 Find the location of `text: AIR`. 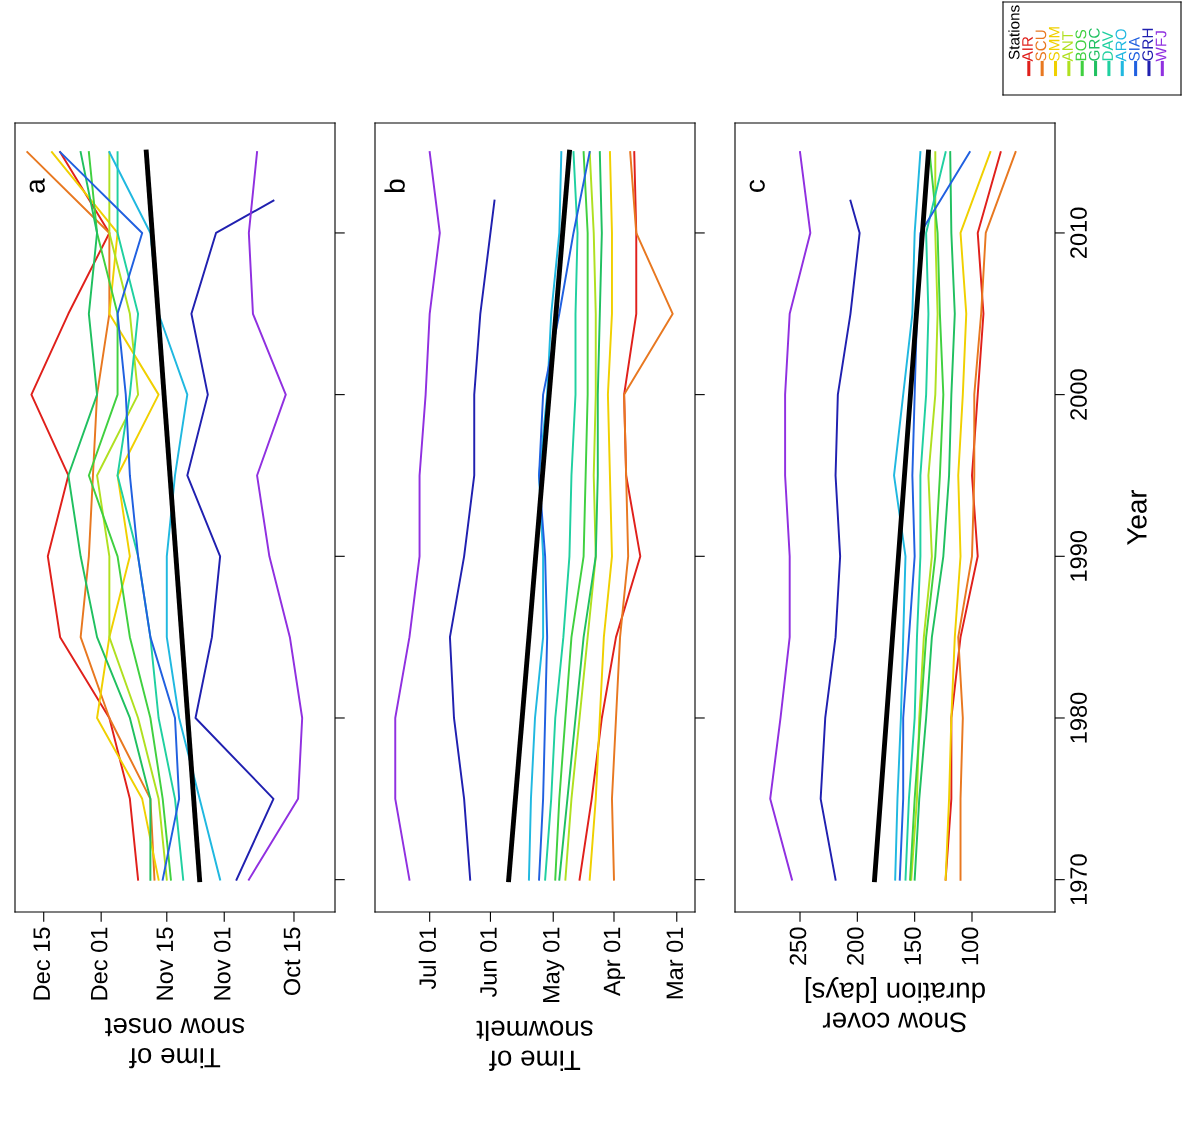

text: AIR is located at coordinates (1027, 49).